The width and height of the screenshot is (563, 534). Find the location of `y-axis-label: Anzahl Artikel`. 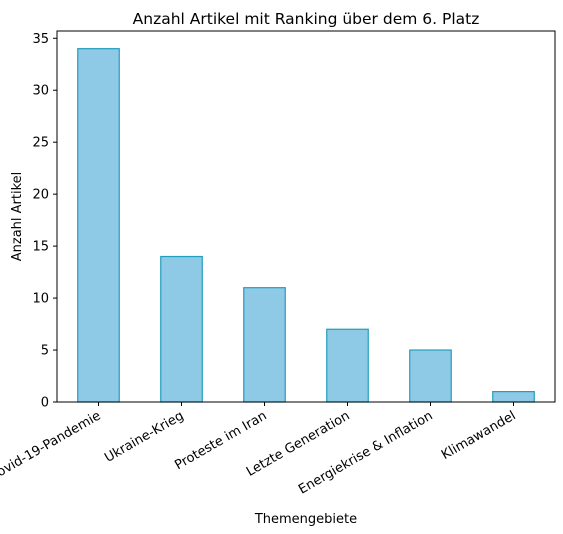

y-axis-label: Anzahl Artikel is located at coordinates (17, 217).